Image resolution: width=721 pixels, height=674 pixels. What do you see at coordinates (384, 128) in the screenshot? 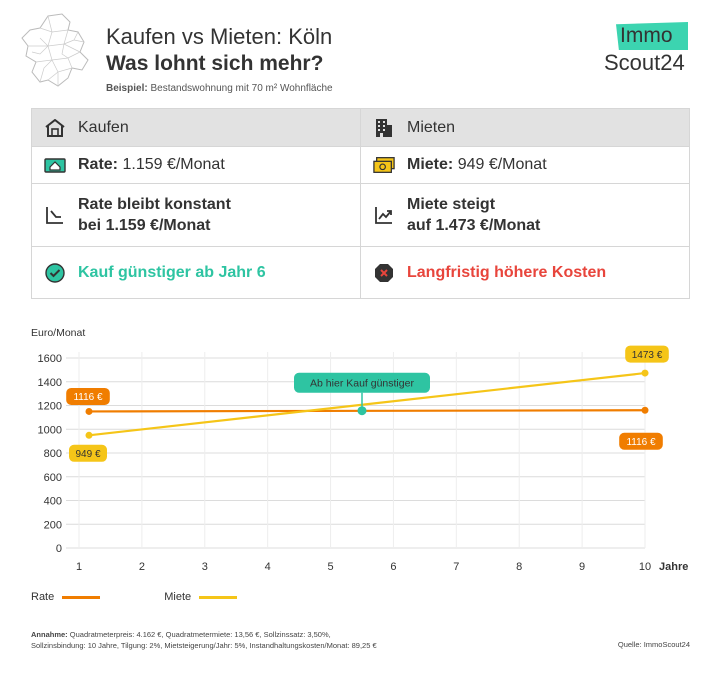
I see `building-icon` at bounding box center [384, 128].